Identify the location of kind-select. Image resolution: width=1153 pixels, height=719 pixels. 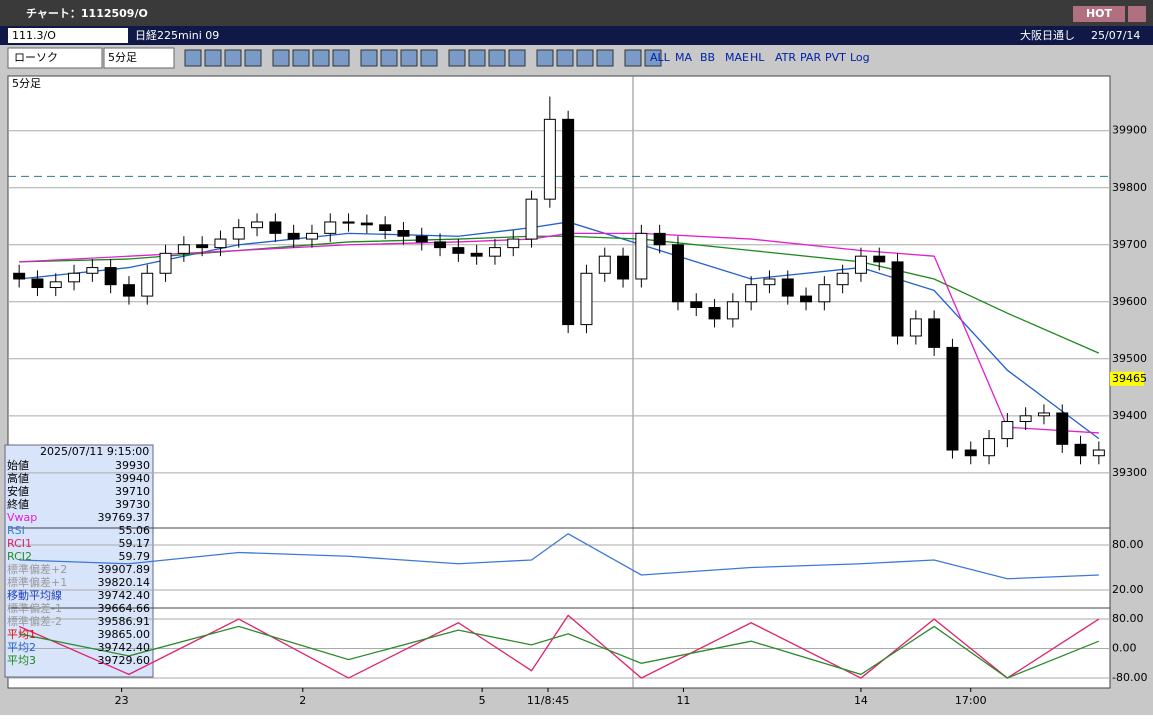
(55, 58).